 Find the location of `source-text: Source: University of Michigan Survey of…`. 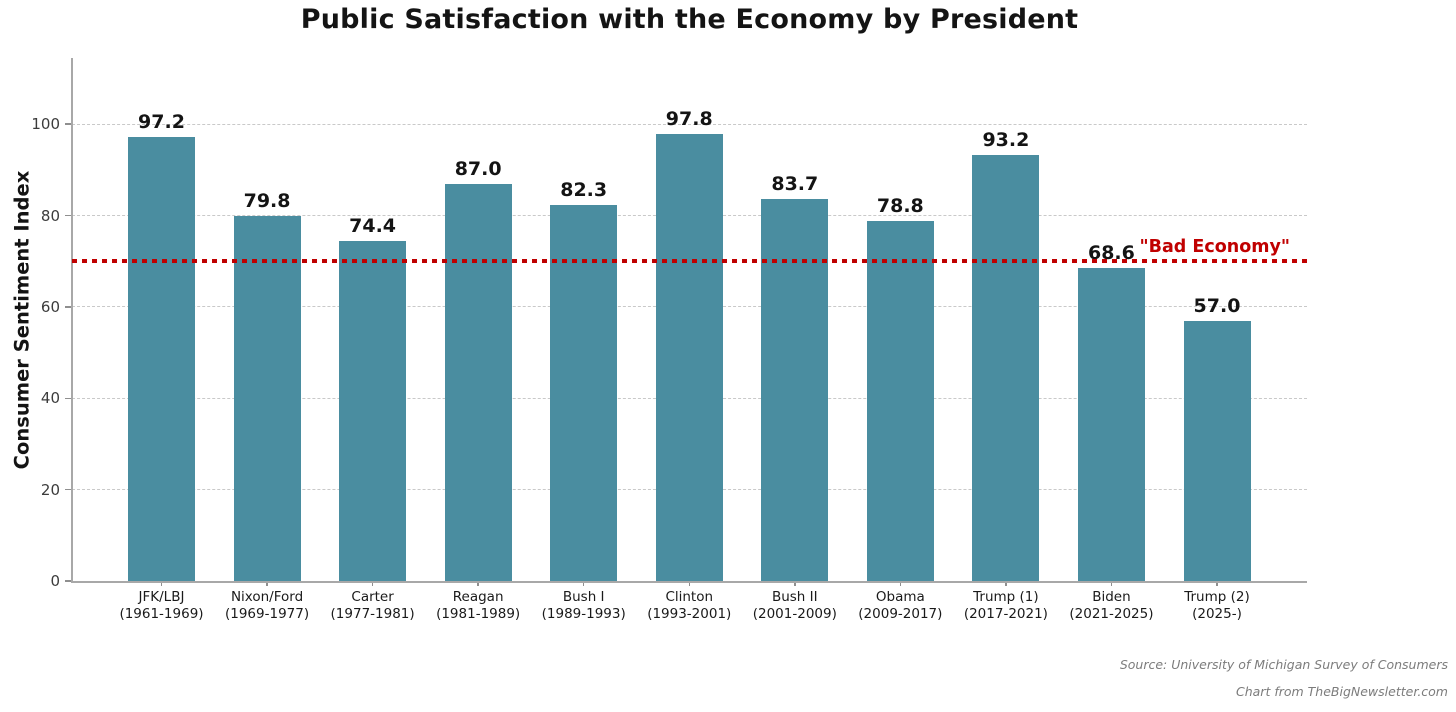

source-text: Source: University of Michigan Survey of… is located at coordinates (1283, 664).